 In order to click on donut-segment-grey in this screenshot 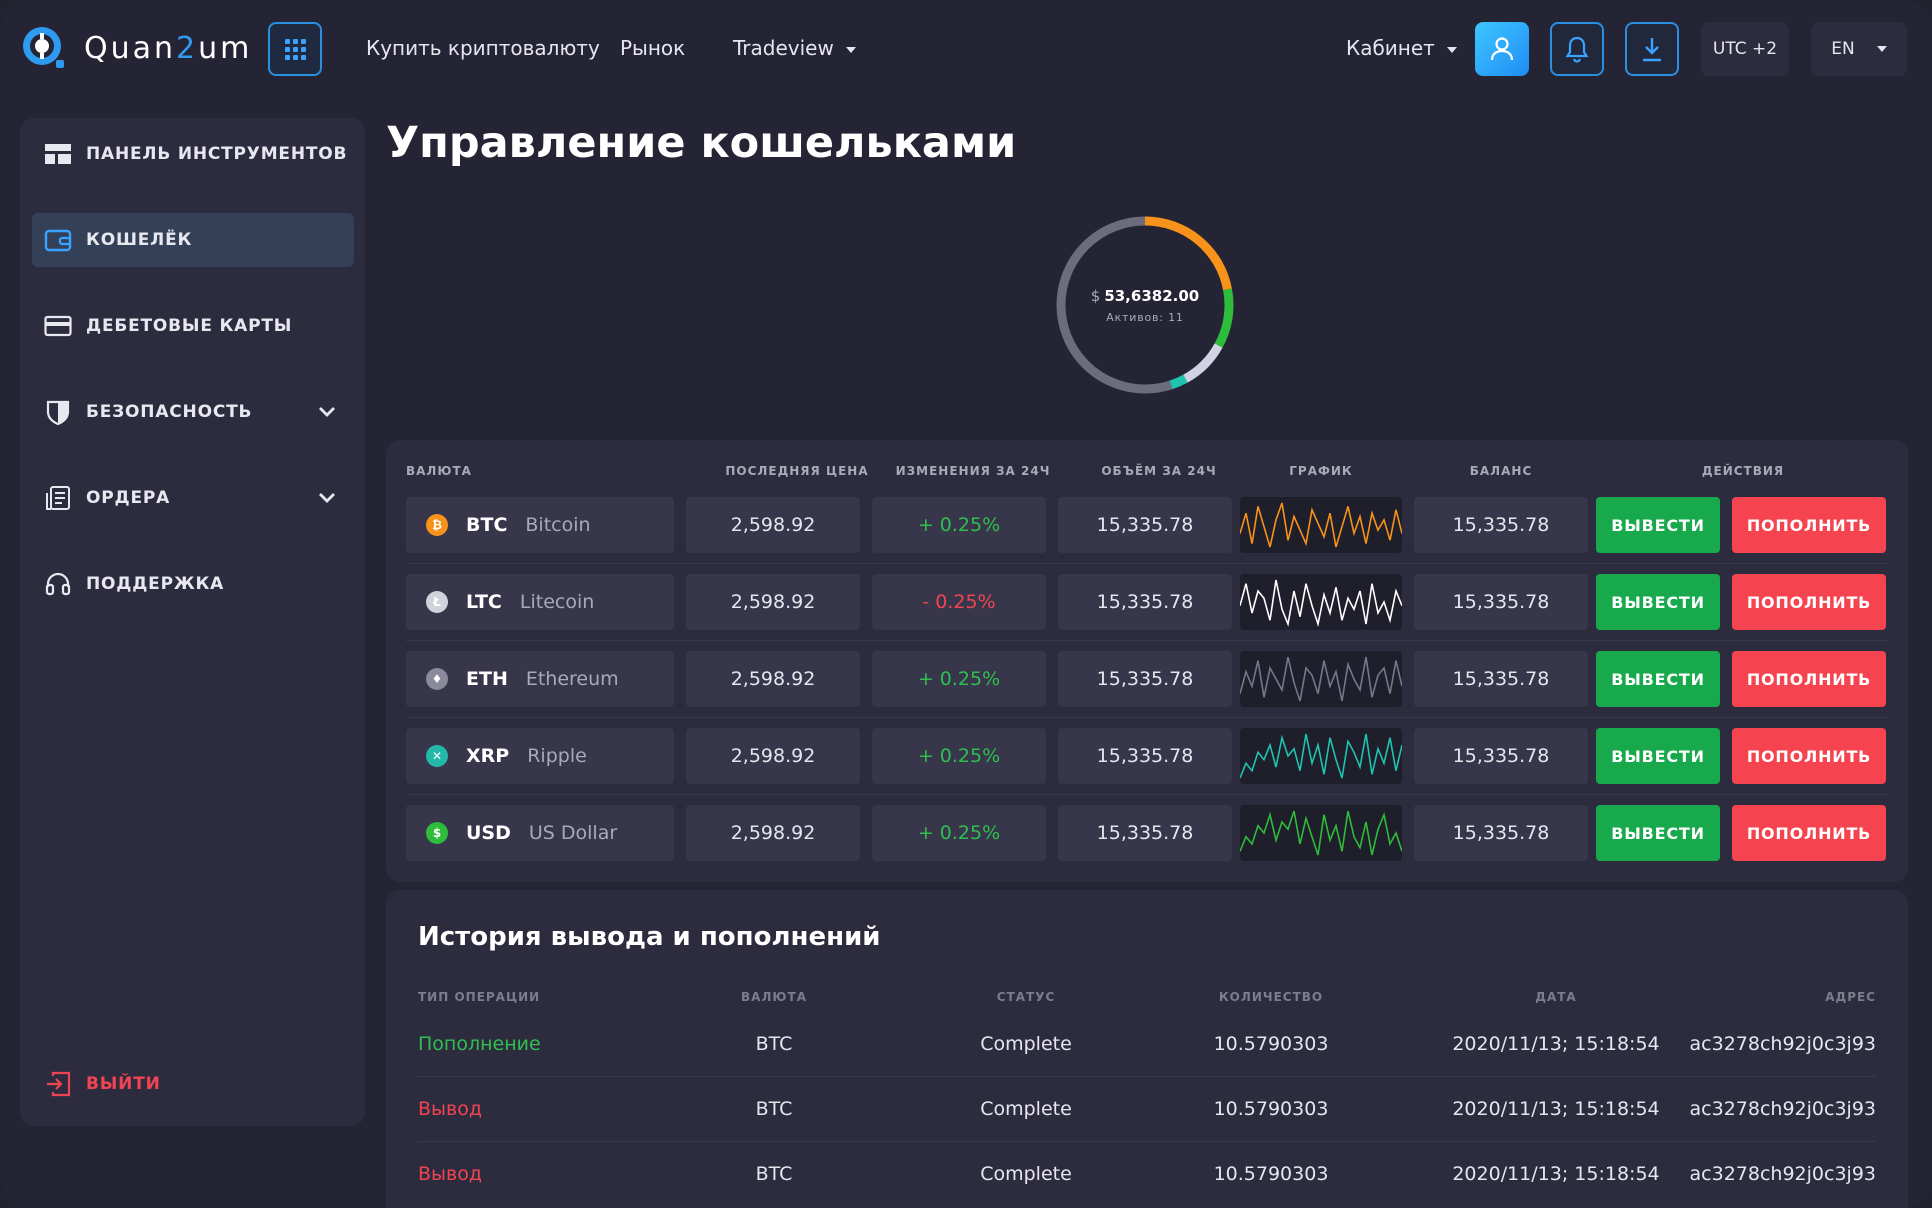, I will do `click(1145, 305)`.